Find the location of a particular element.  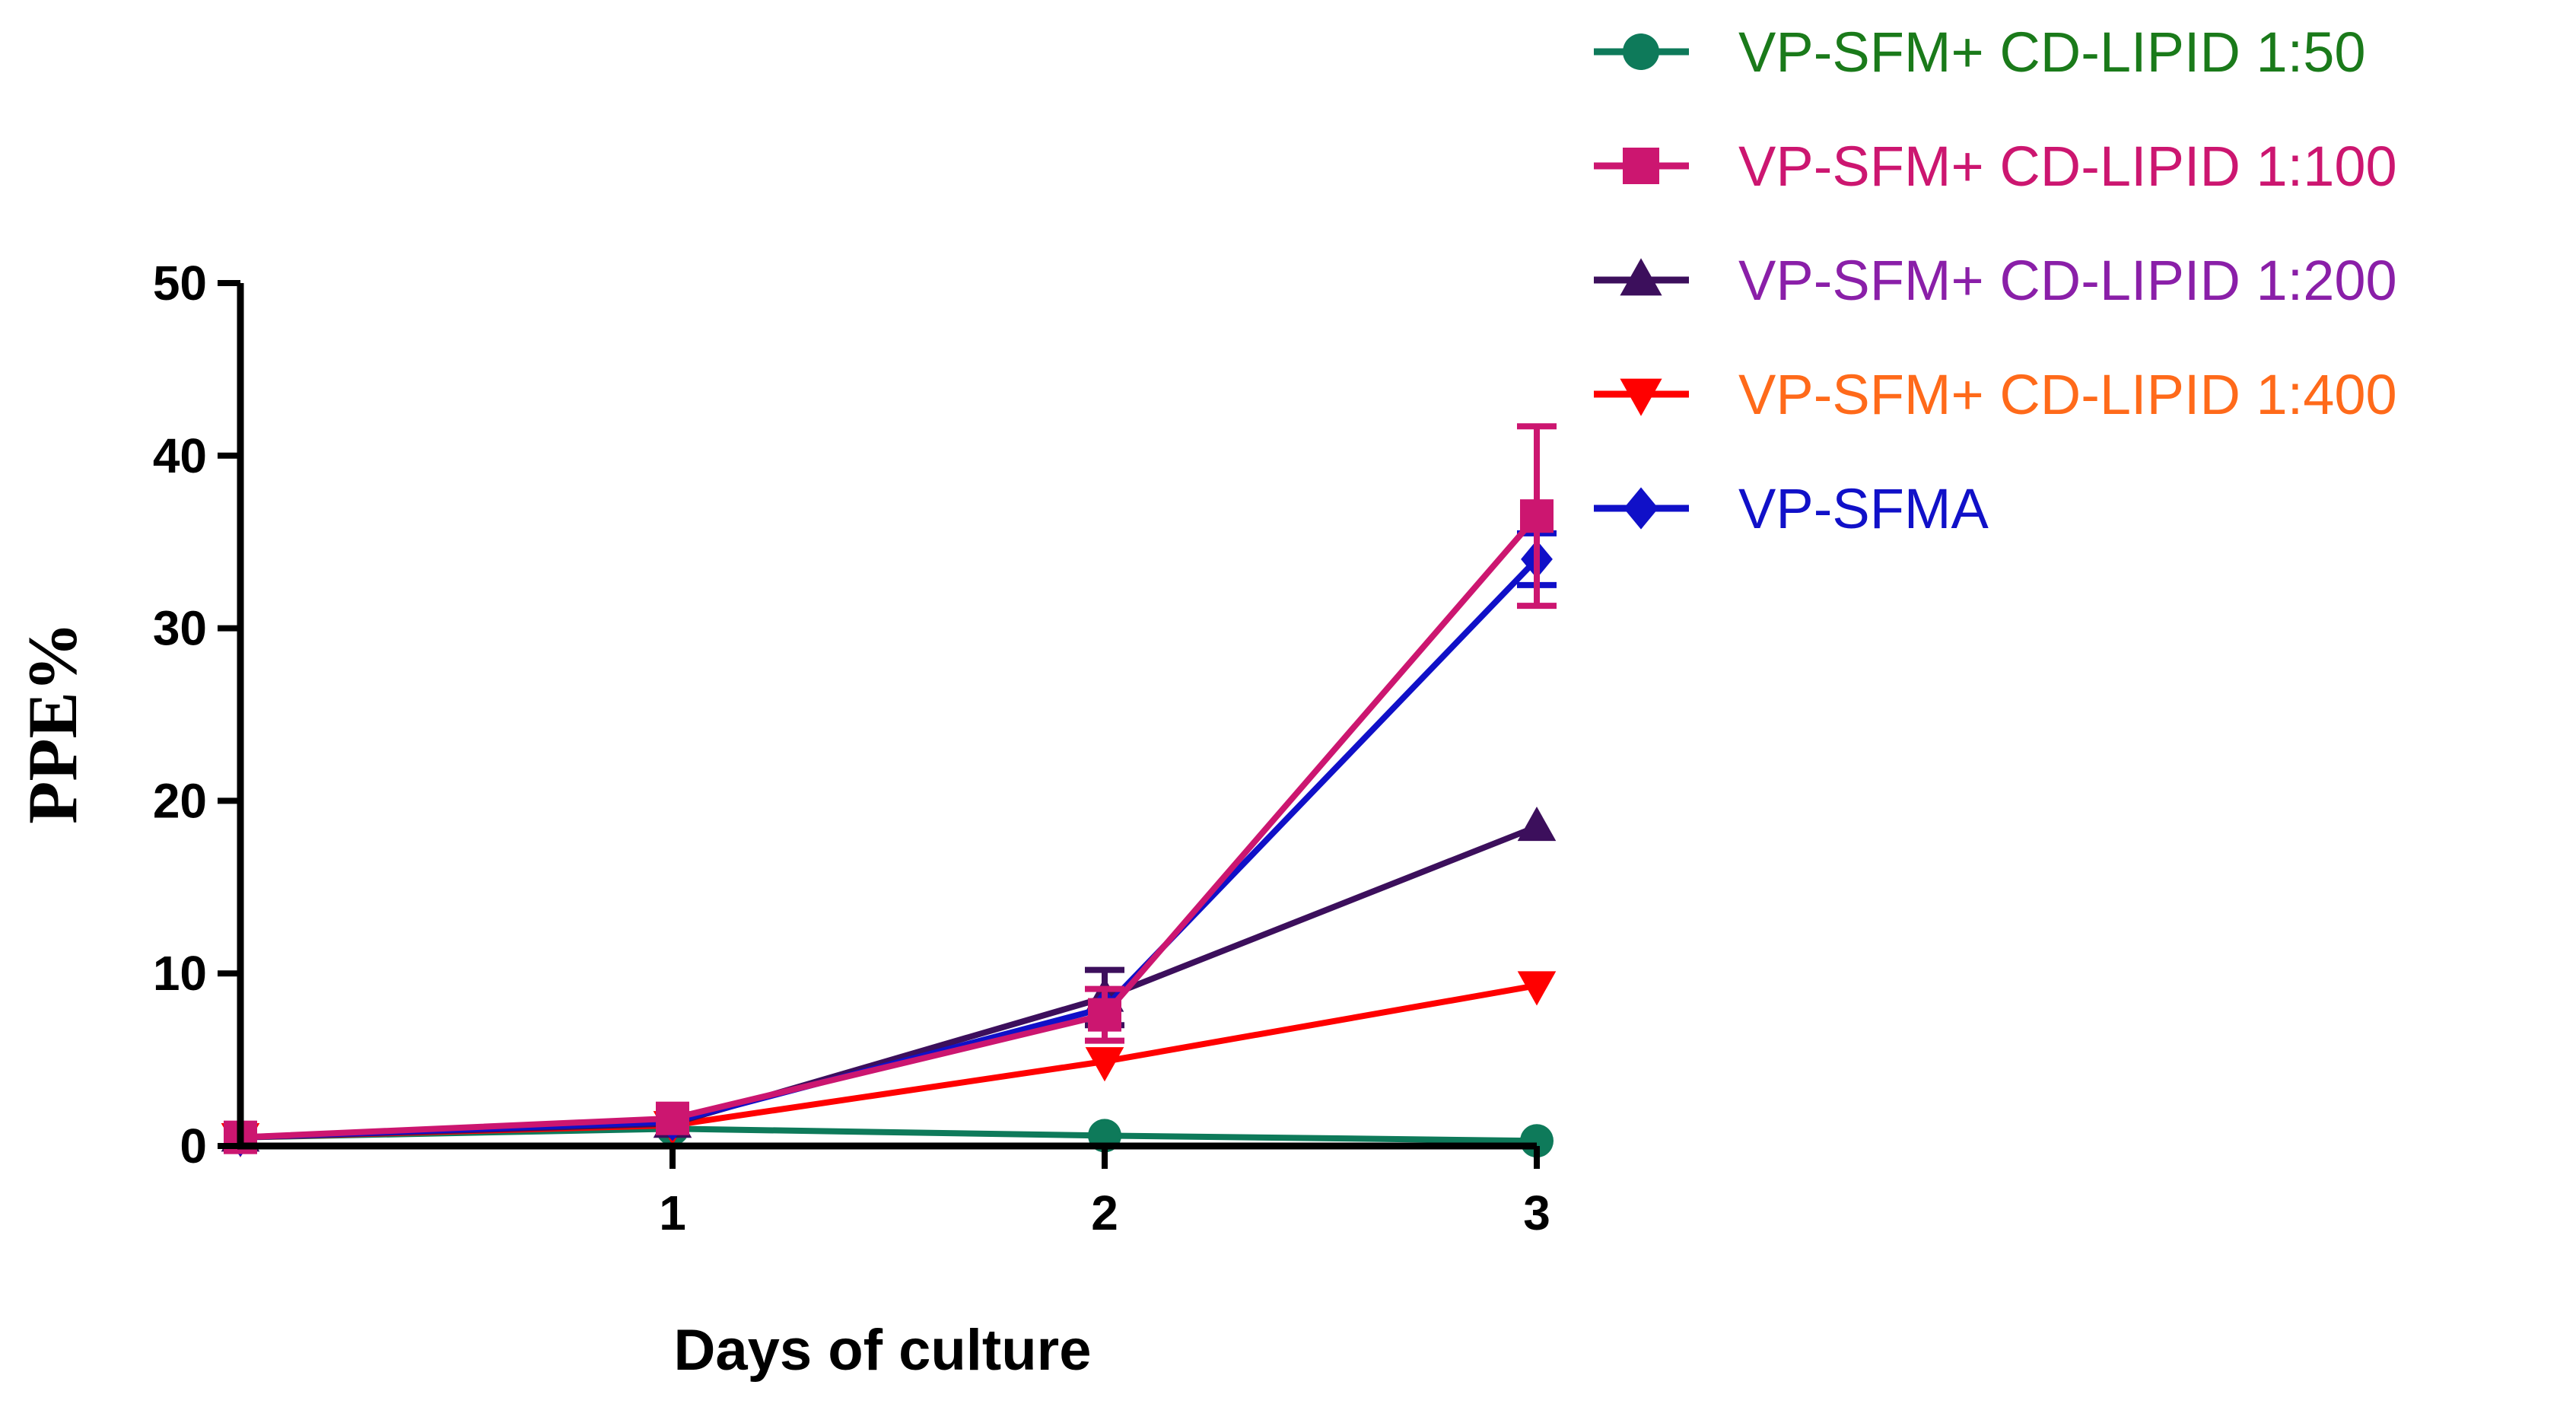

legend-item-1: VP-SFM+ CD-LIPID 1:50 is located at coordinates (1980, 52).